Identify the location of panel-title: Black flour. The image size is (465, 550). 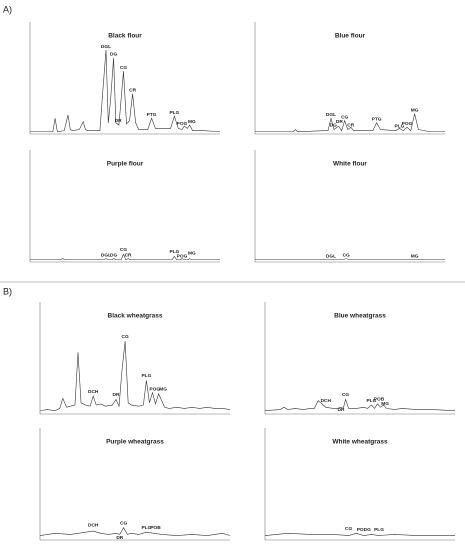
(125, 36).